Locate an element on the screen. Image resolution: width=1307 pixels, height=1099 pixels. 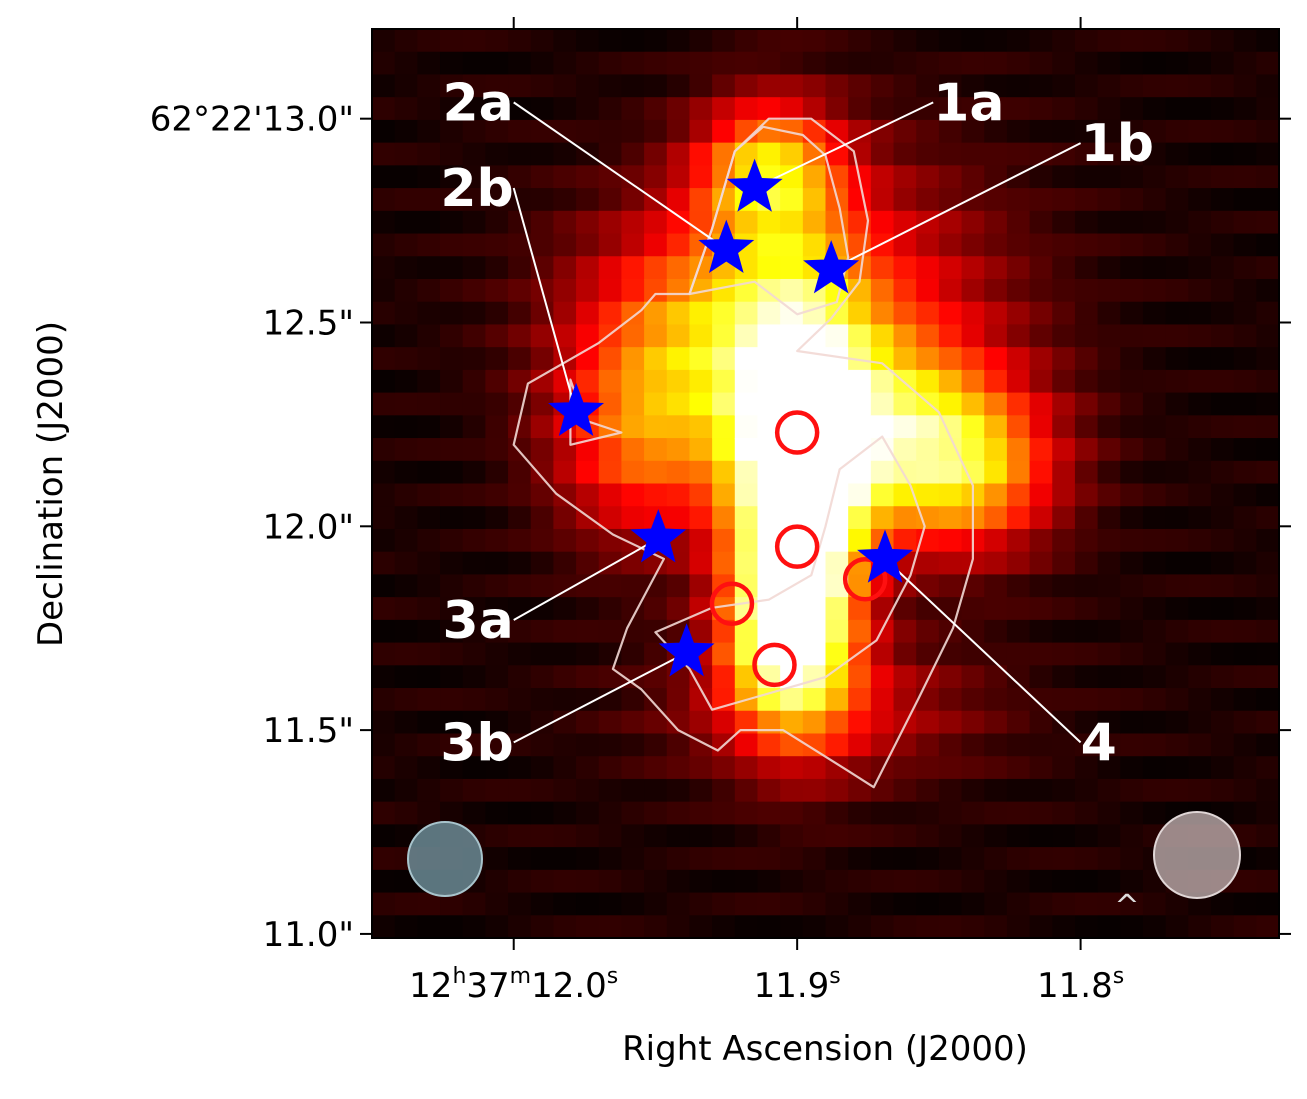
beam-ellipse is located at coordinates (445, 859).